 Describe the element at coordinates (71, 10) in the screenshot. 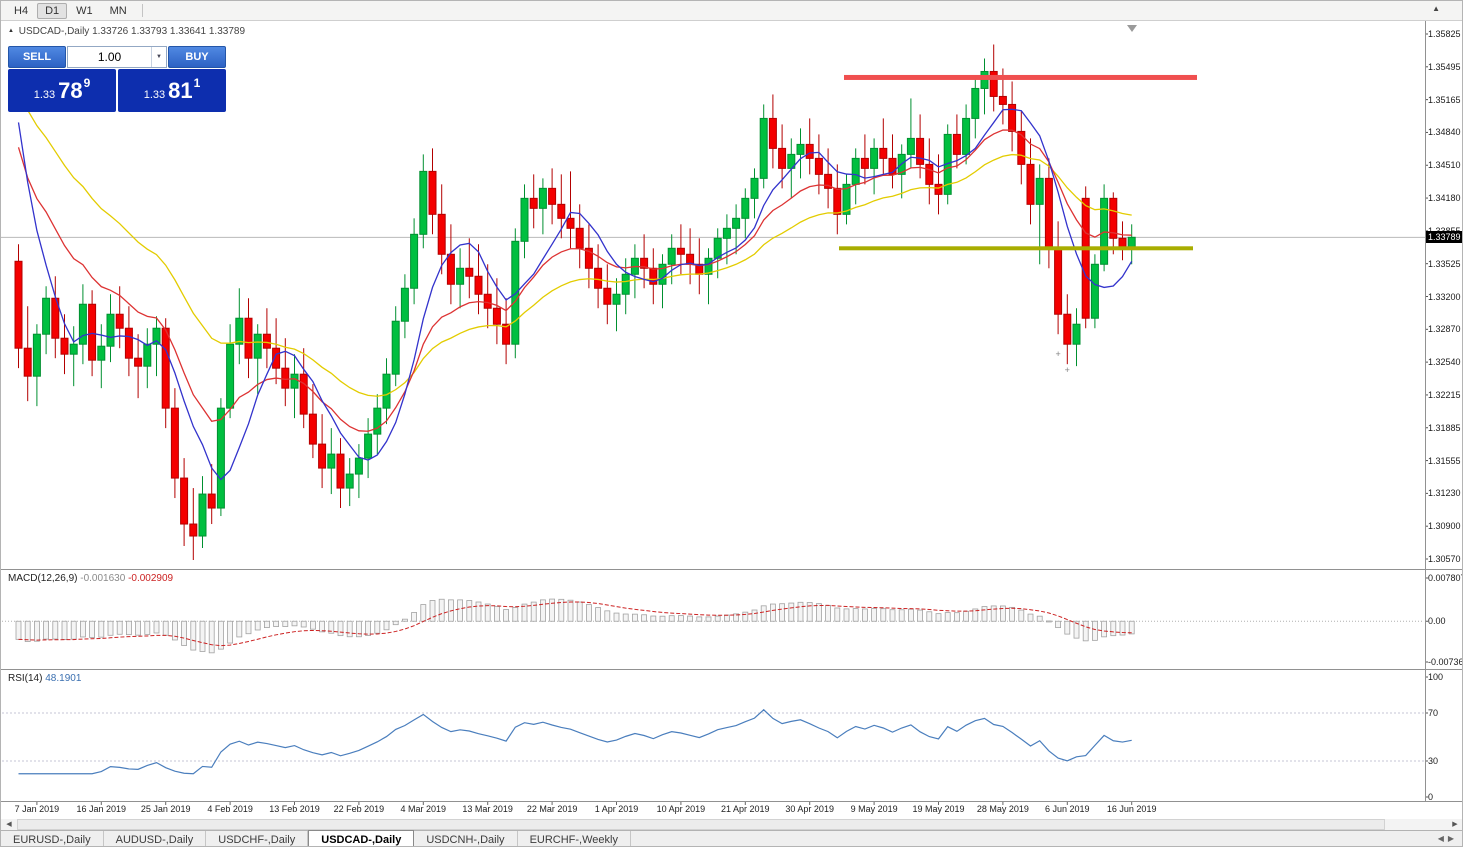

I see `timeframe-buttons: H4 D1 W1 MN` at that location.